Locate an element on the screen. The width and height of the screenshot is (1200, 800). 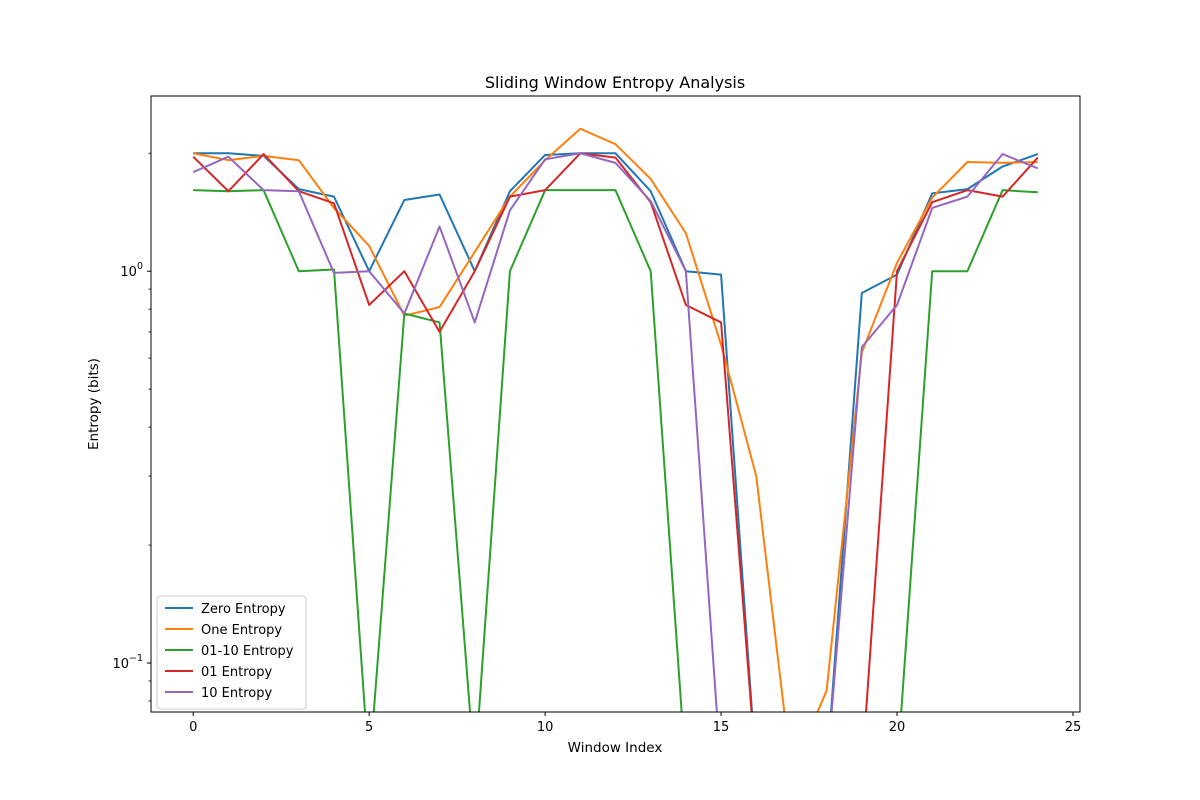
x-axis: 0 5 10 15 20 25 is located at coordinates (635, 723).